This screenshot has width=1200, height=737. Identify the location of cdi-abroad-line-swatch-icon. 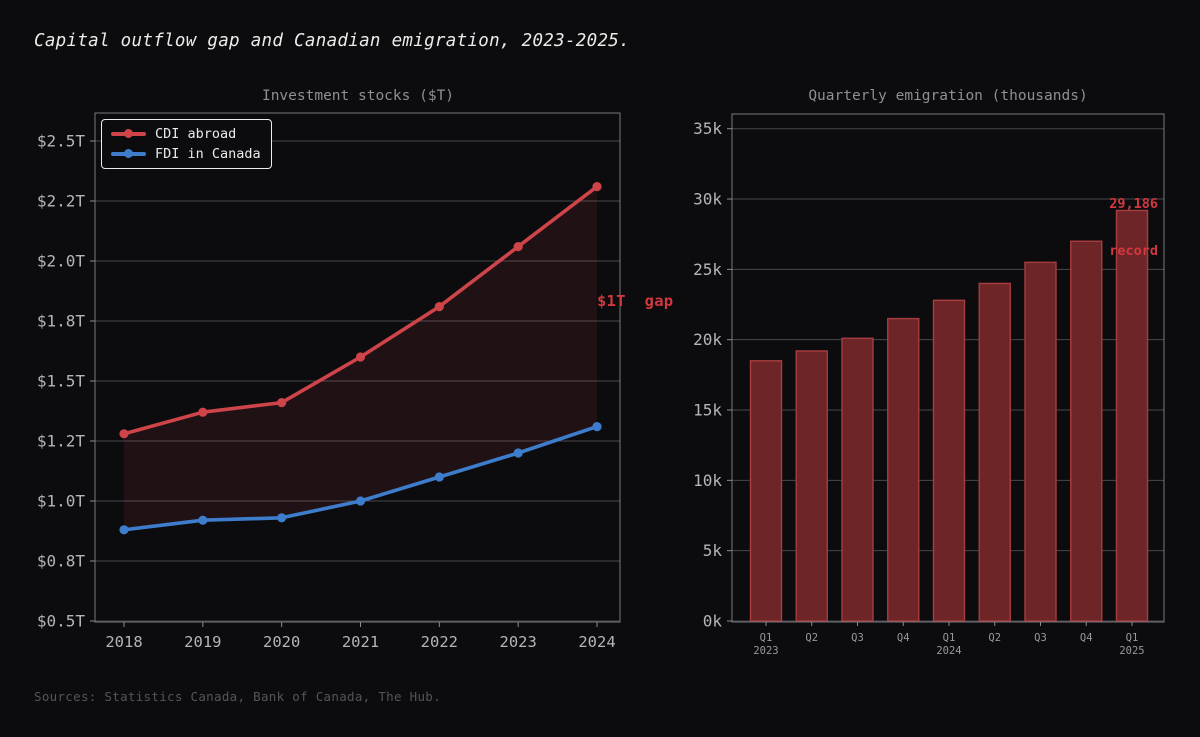
(128, 133).